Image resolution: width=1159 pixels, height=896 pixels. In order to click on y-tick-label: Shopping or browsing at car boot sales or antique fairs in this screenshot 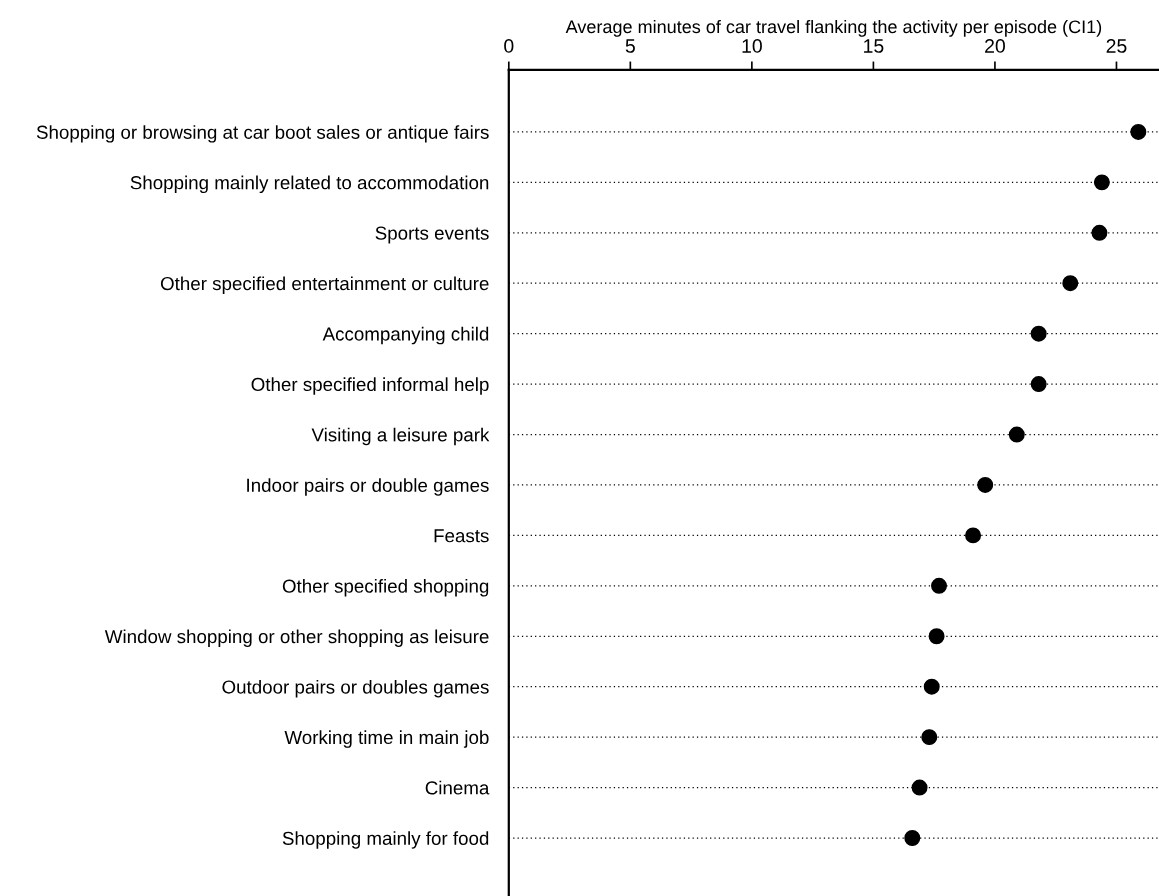, I will do `click(262, 134)`.